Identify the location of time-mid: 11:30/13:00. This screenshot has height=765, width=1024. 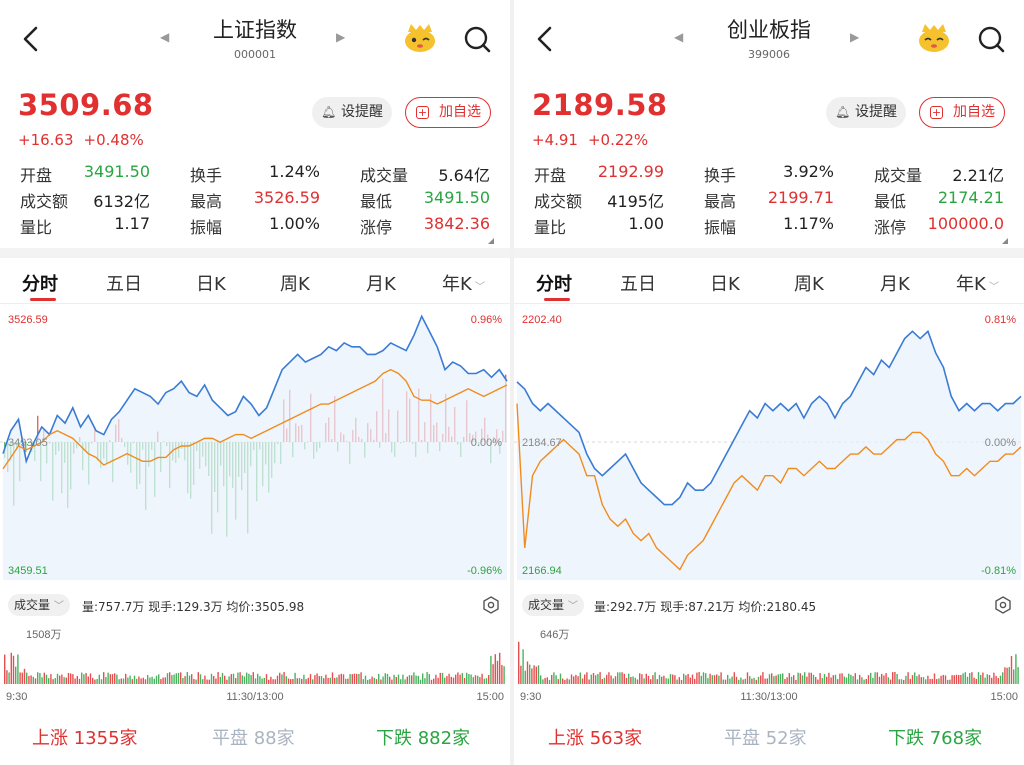
(768, 697).